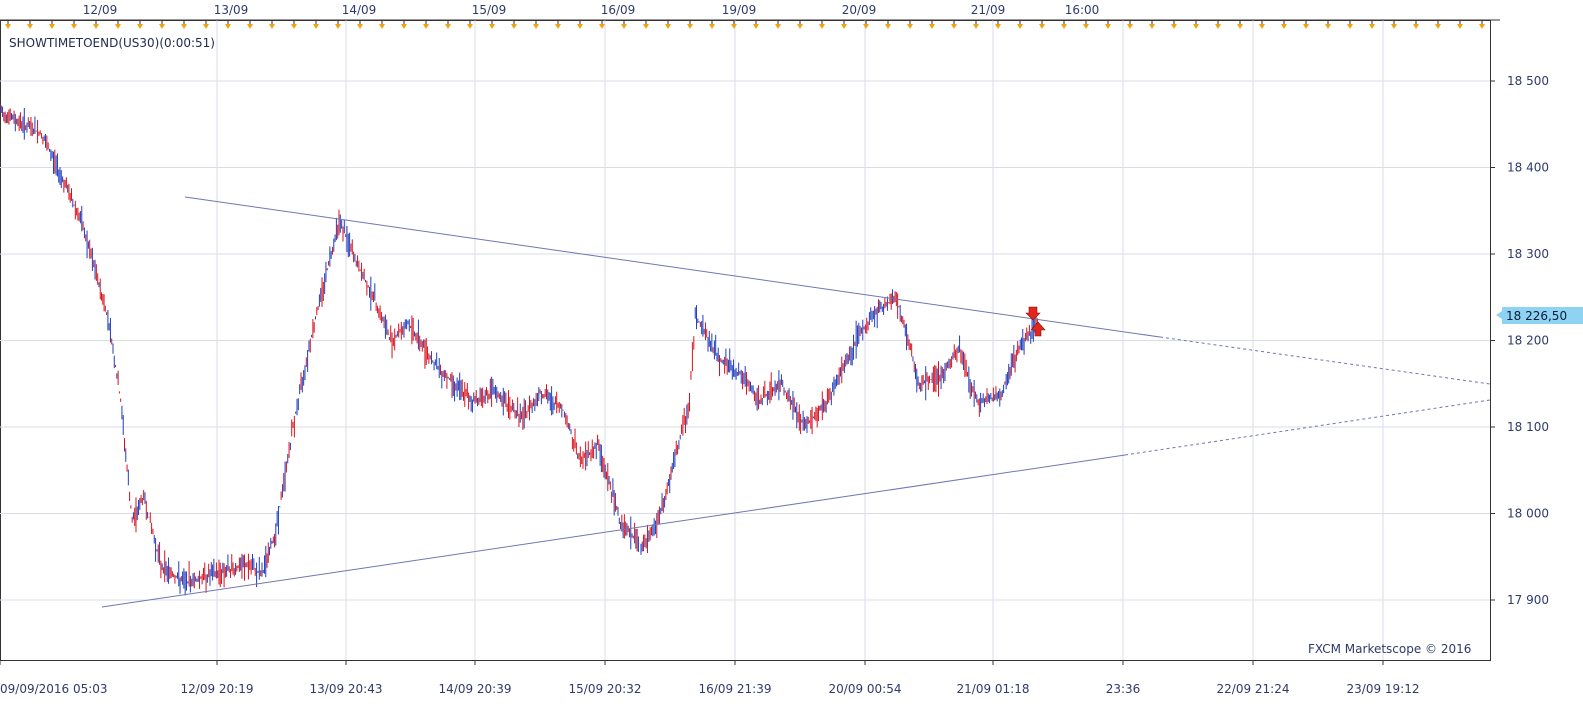 The height and width of the screenshot is (707, 1583). I want to click on top-time-label: 16:00, so click(1082, 10).